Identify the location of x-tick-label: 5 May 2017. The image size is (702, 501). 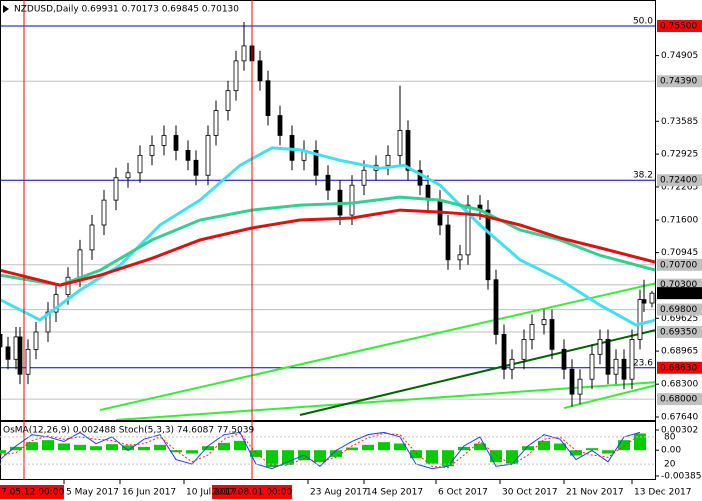
(92, 493).